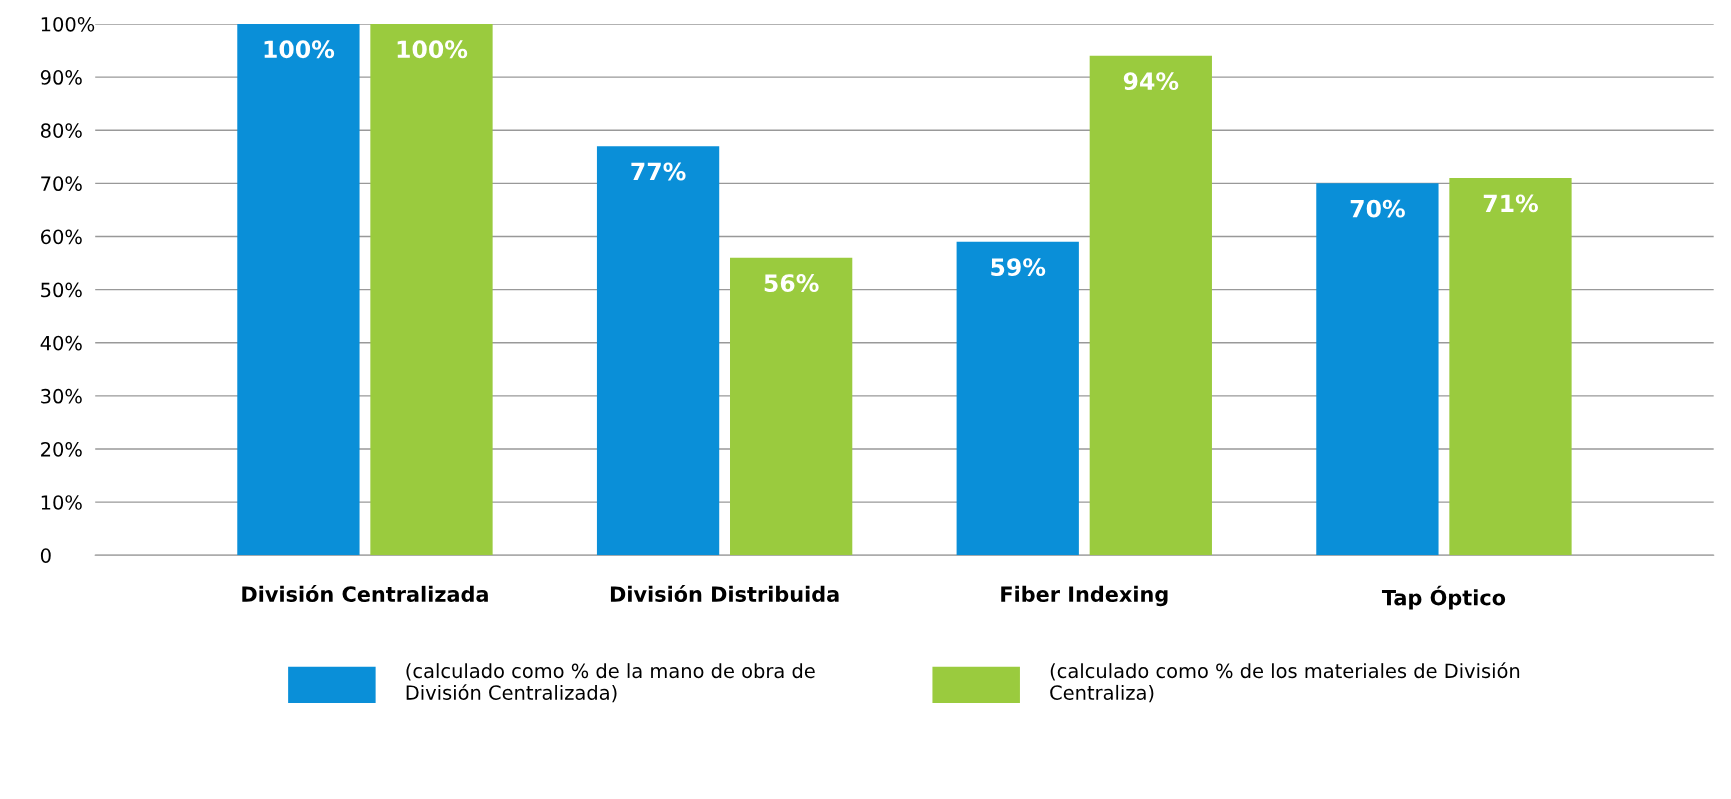 The width and height of the screenshot is (1731, 799). What do you see at coordinates (61, 290) in the screenshot?
I see `y-tick-label: 50%` at bounding box center [61, 290].